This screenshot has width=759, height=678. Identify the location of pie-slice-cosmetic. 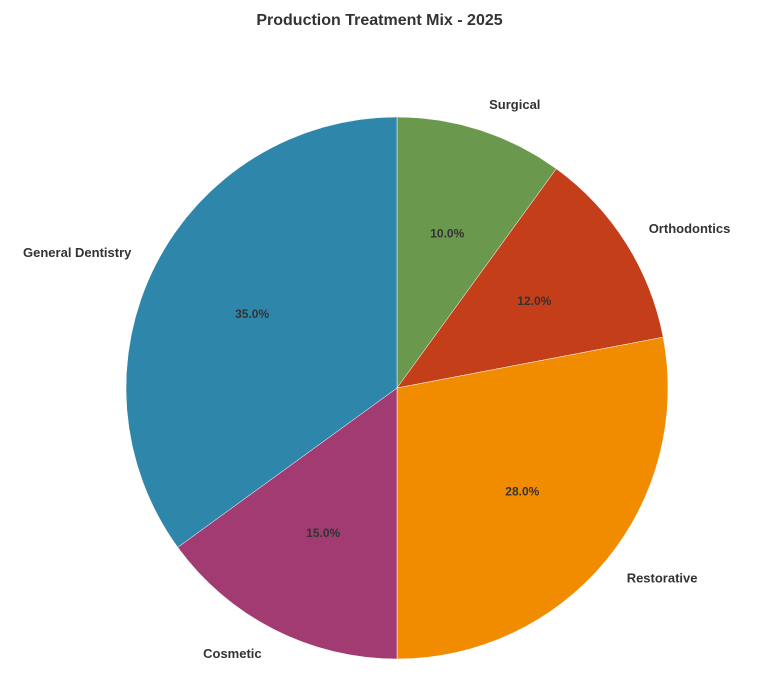
(287, 523).